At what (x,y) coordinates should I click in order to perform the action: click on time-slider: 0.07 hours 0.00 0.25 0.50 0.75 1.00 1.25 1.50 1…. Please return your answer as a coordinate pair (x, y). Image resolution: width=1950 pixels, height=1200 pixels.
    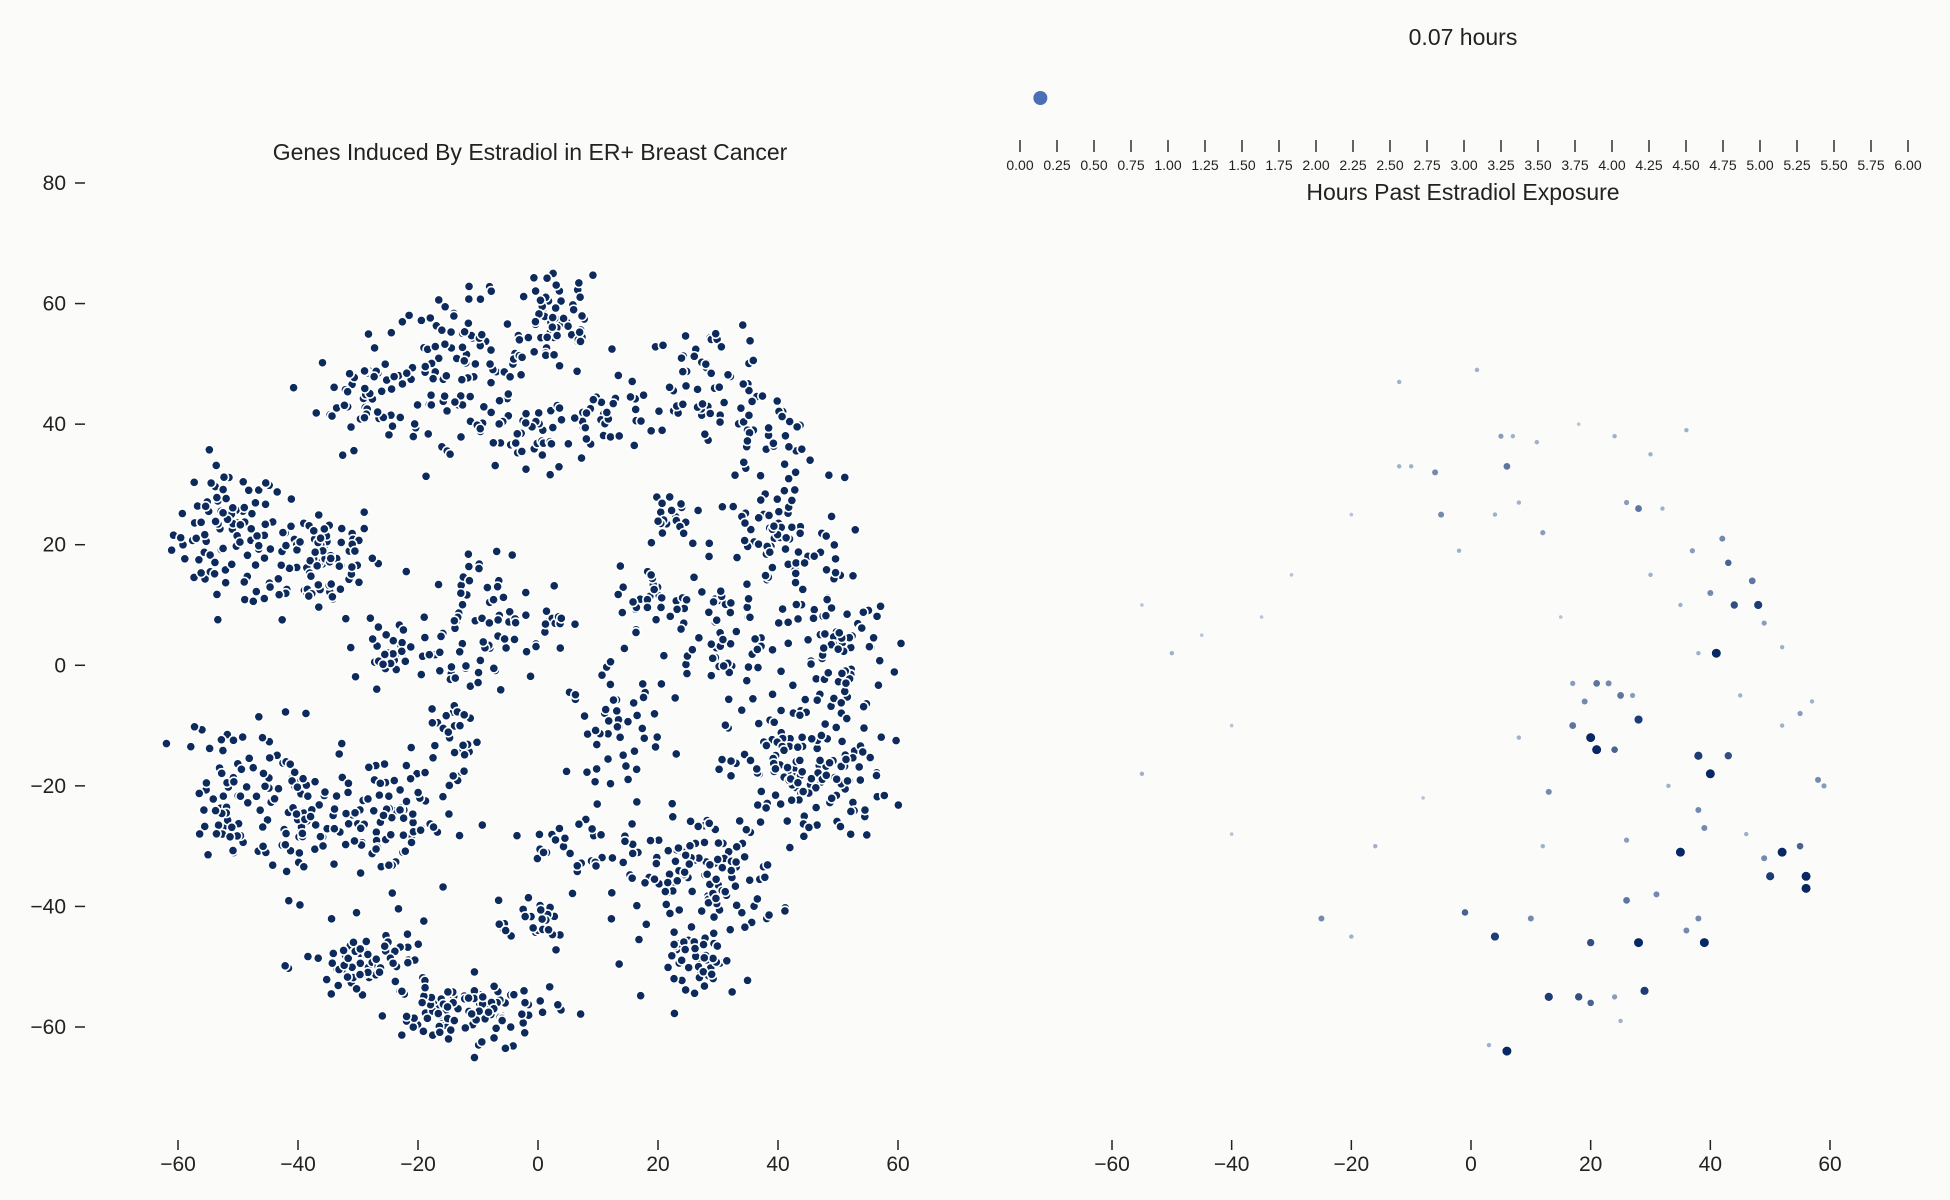
    Looking at the image, I should click on (1463, 114).